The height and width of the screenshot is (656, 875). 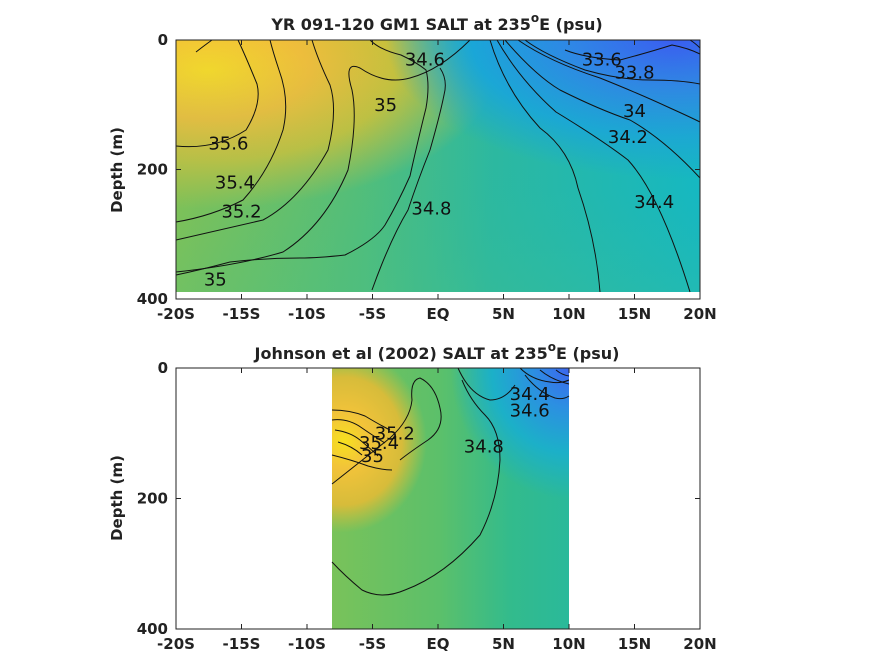 I want to click on x-tick-label-top: 20N, so click(x=699, y=314).